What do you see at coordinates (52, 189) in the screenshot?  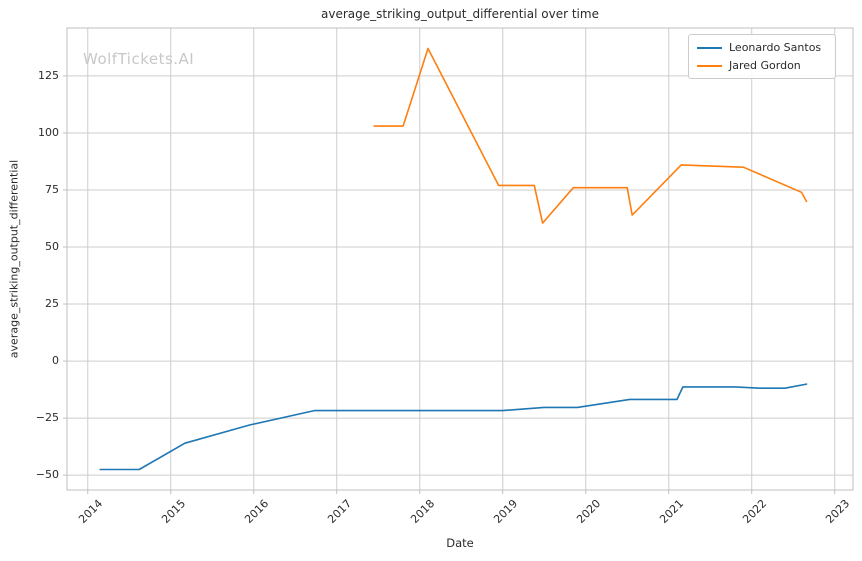 I see `y-tick-label: 75` at bounding box center [52, 189].